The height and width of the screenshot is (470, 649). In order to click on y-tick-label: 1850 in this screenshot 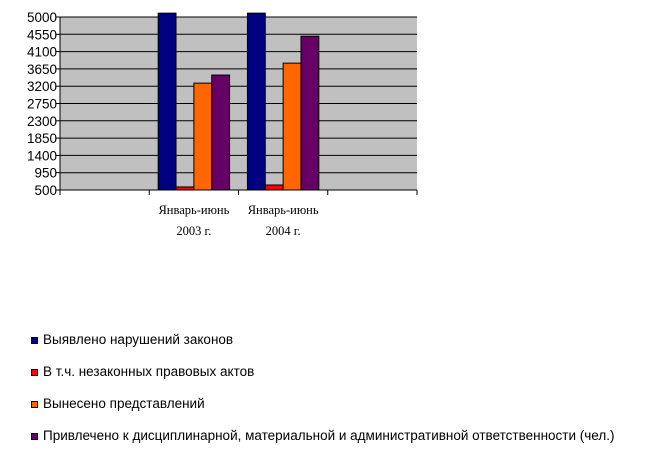, I will do `click(42, 138)`.